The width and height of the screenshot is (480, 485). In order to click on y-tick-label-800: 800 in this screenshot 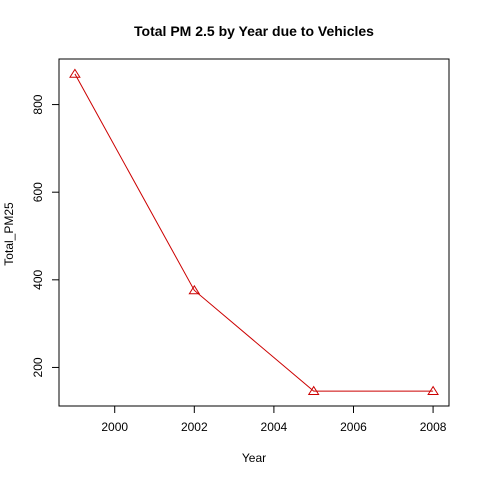, I will do `click(38, 104)`.